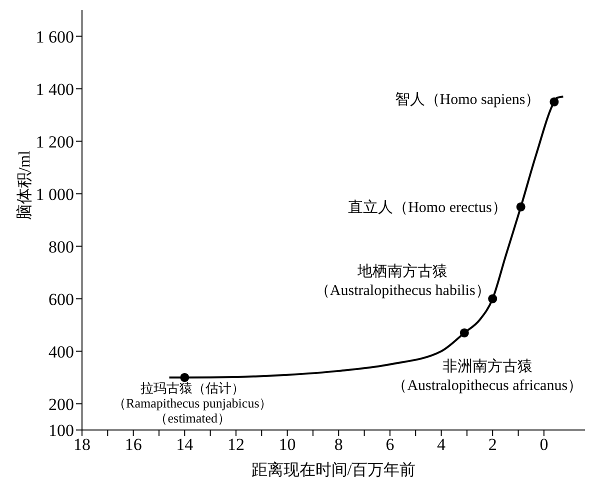 The height and width of the screenshot is (481, 606). Describe the element at coordinates (82, 444) in the screenshot. I see `x-tick-label: 18` at that location.